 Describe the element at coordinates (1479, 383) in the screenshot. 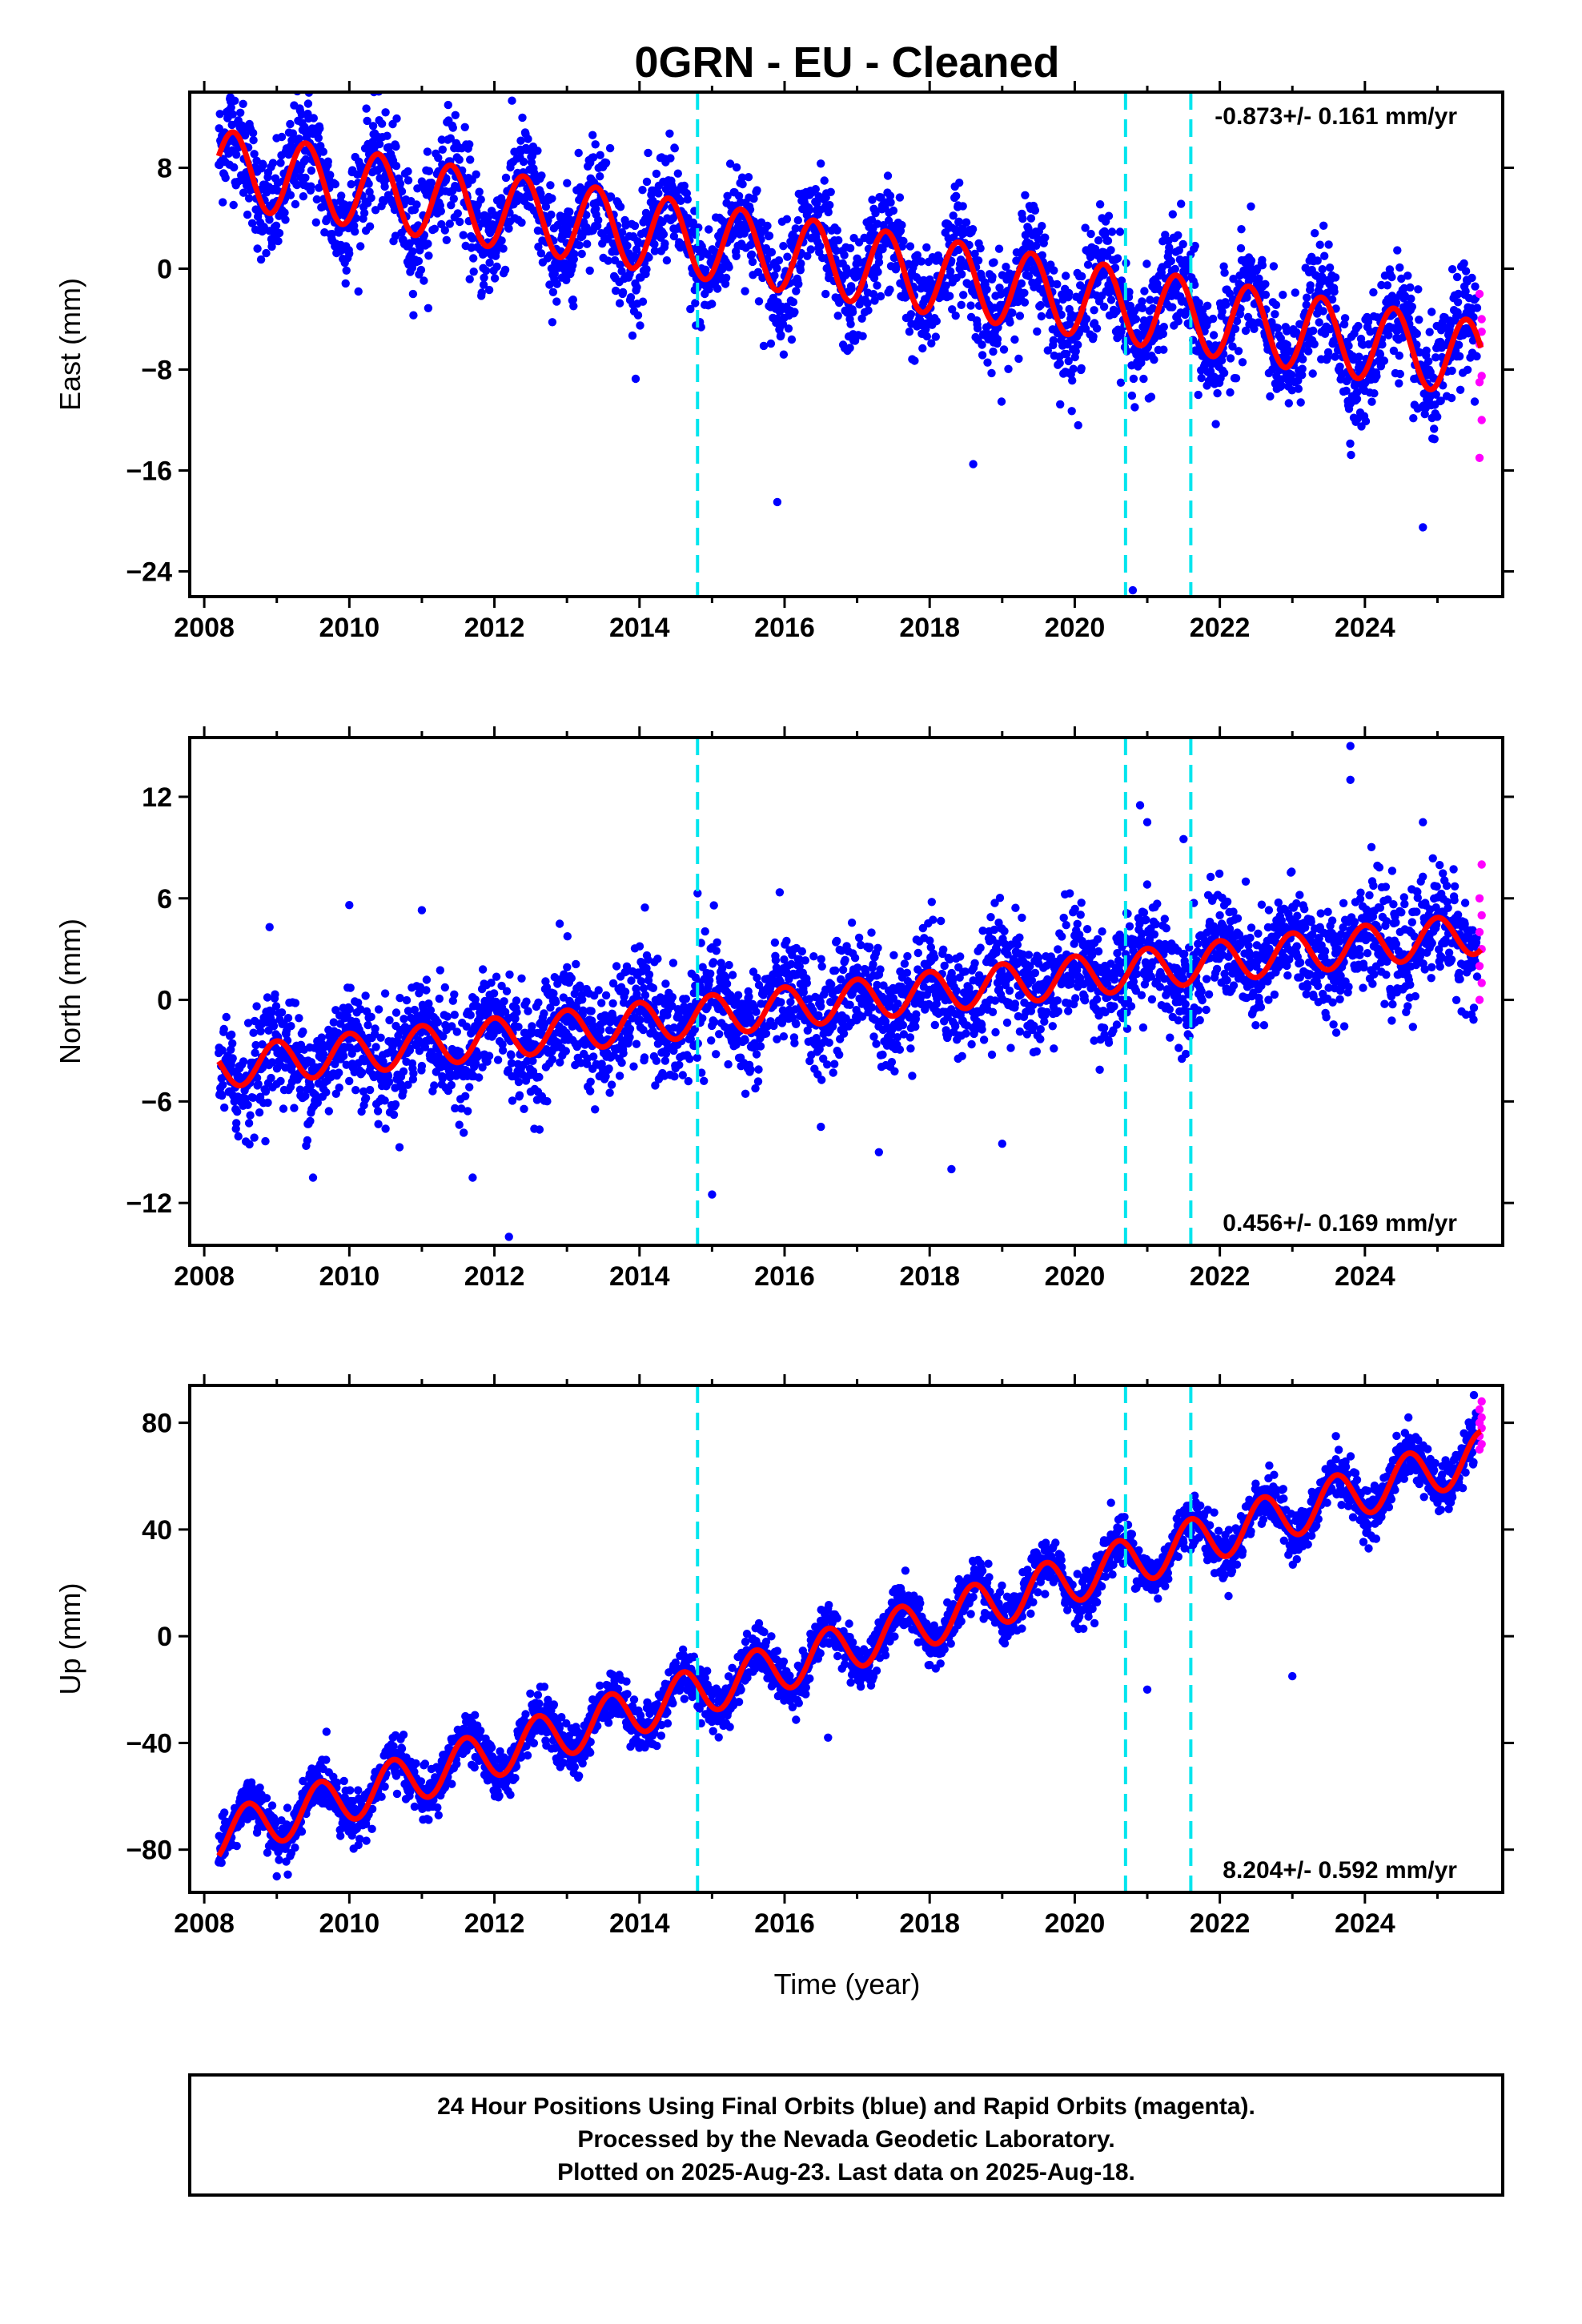

I see `east-rapid-point` at that location.